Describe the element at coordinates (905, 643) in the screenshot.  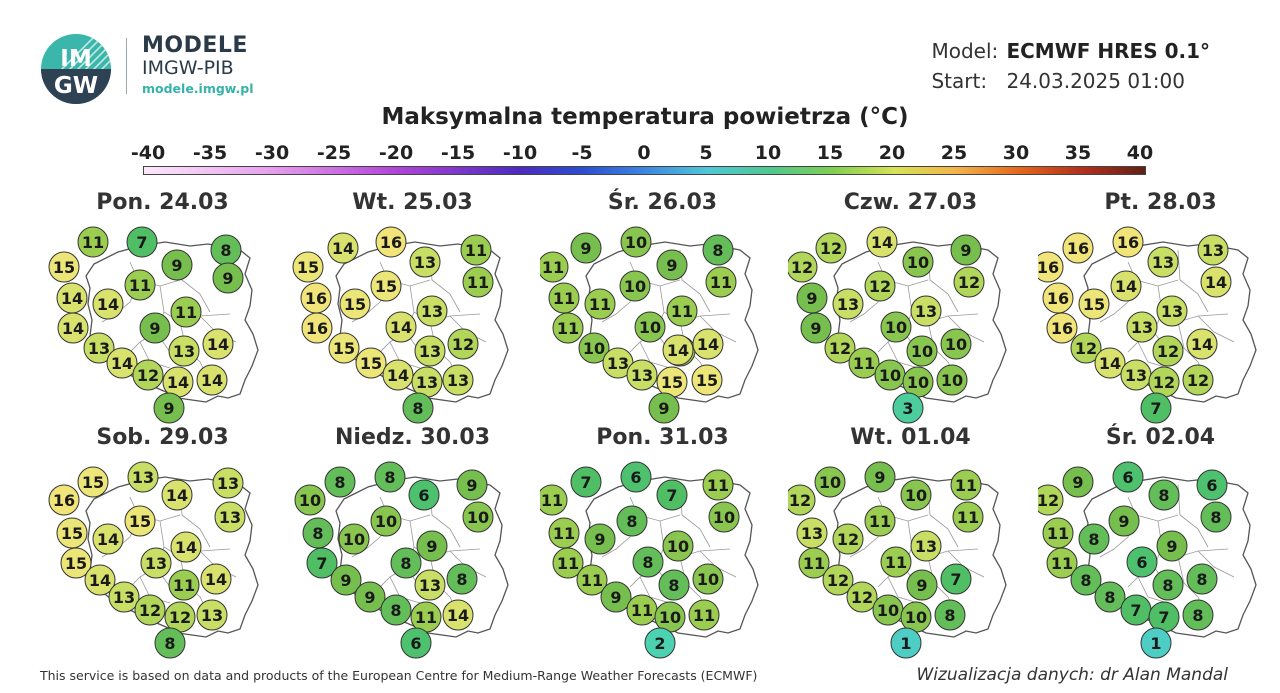
I see `temperature-value: 1` at that location.